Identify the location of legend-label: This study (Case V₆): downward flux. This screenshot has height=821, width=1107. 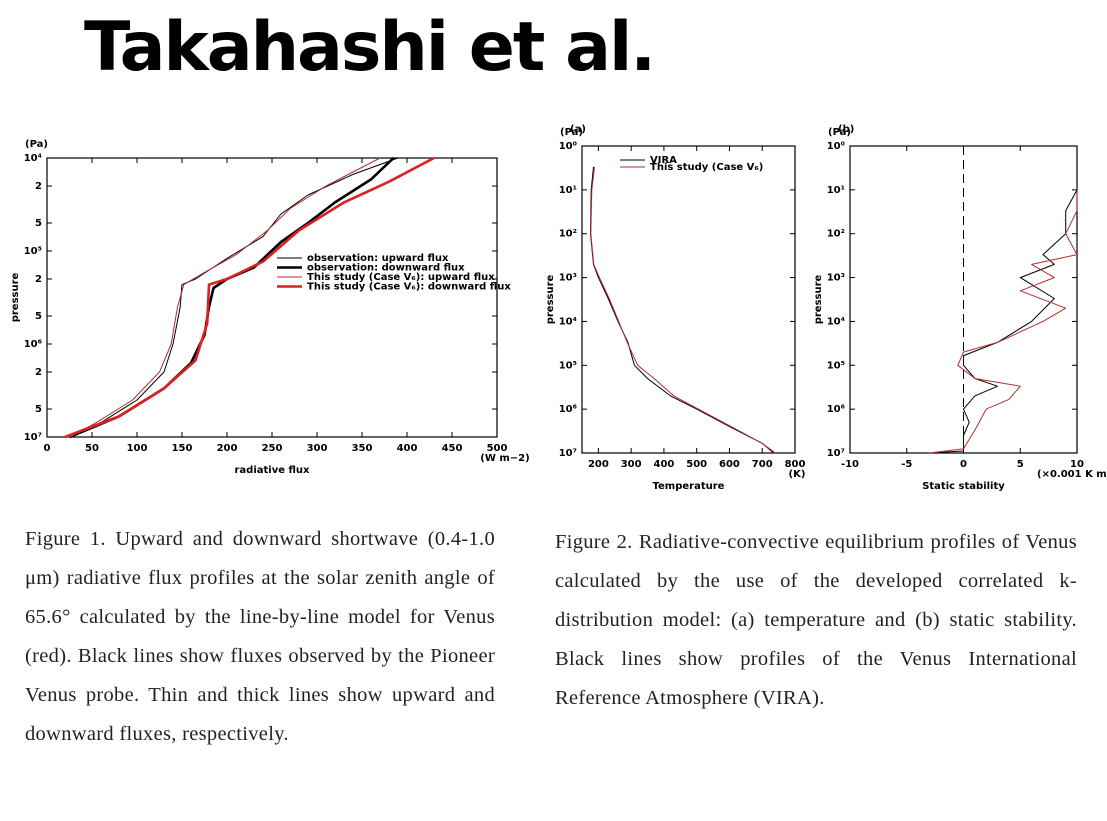
(409, 287).